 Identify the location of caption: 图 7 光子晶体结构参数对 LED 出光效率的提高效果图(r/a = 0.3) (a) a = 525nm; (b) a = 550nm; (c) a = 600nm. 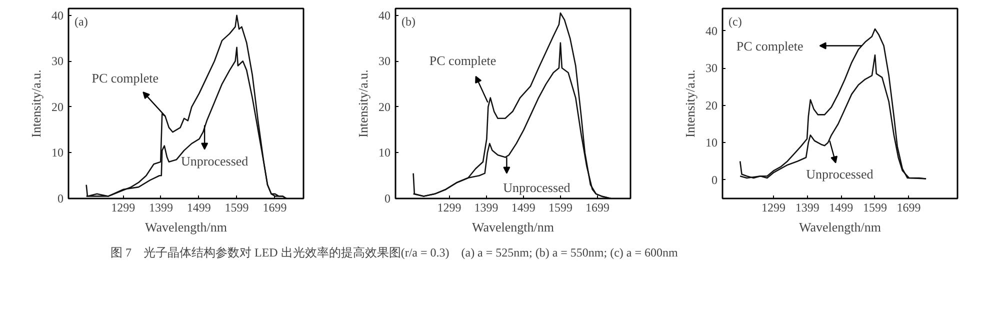
(394, 253).